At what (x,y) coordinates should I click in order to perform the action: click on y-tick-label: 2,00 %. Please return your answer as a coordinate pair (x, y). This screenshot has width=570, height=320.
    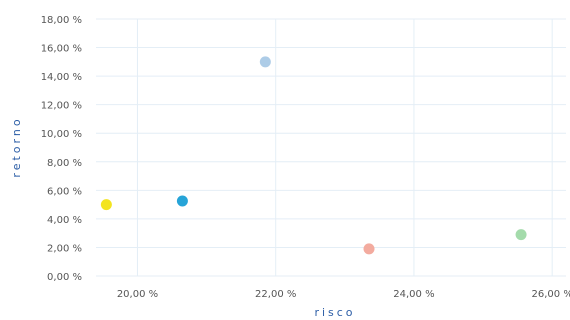
    Looking at the image, I should click on (64, 248).